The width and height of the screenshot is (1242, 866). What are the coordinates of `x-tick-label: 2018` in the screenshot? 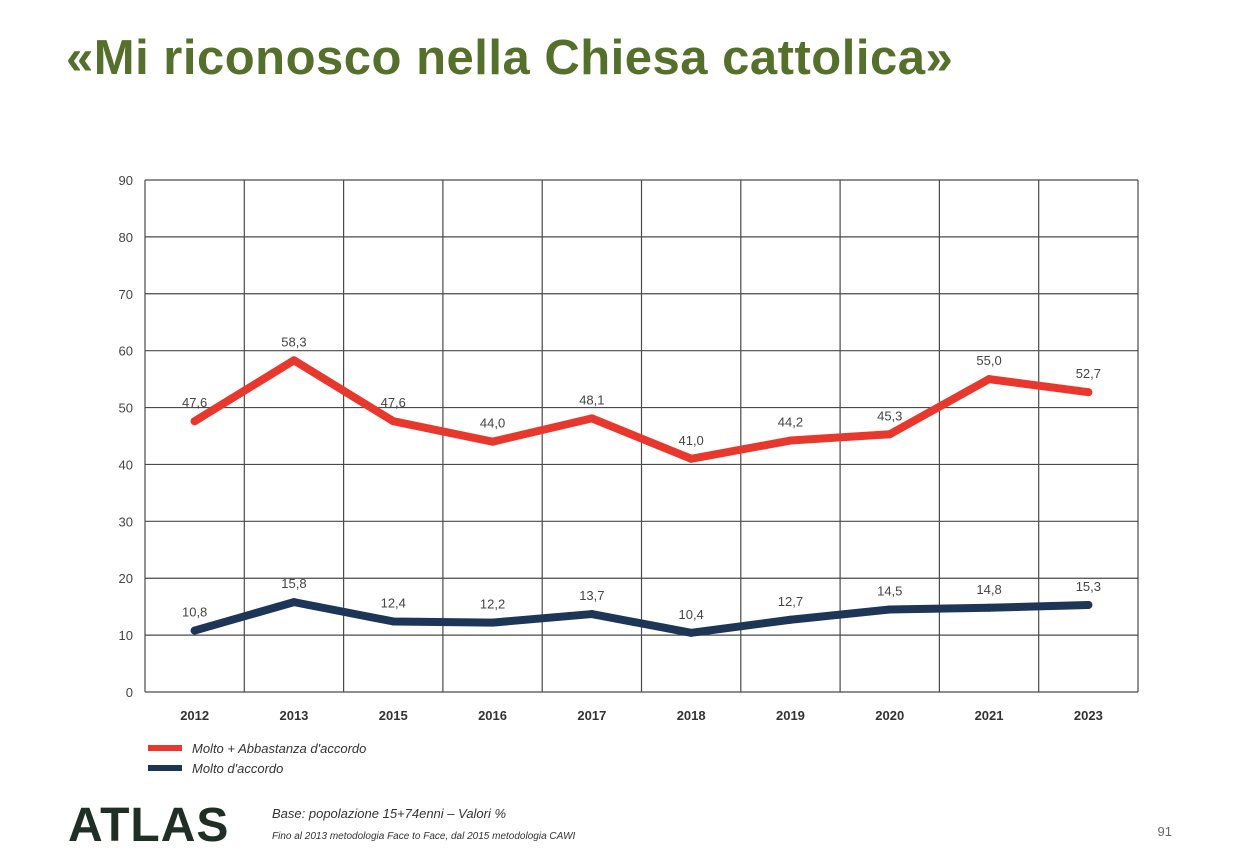 It's located at (691, 715).